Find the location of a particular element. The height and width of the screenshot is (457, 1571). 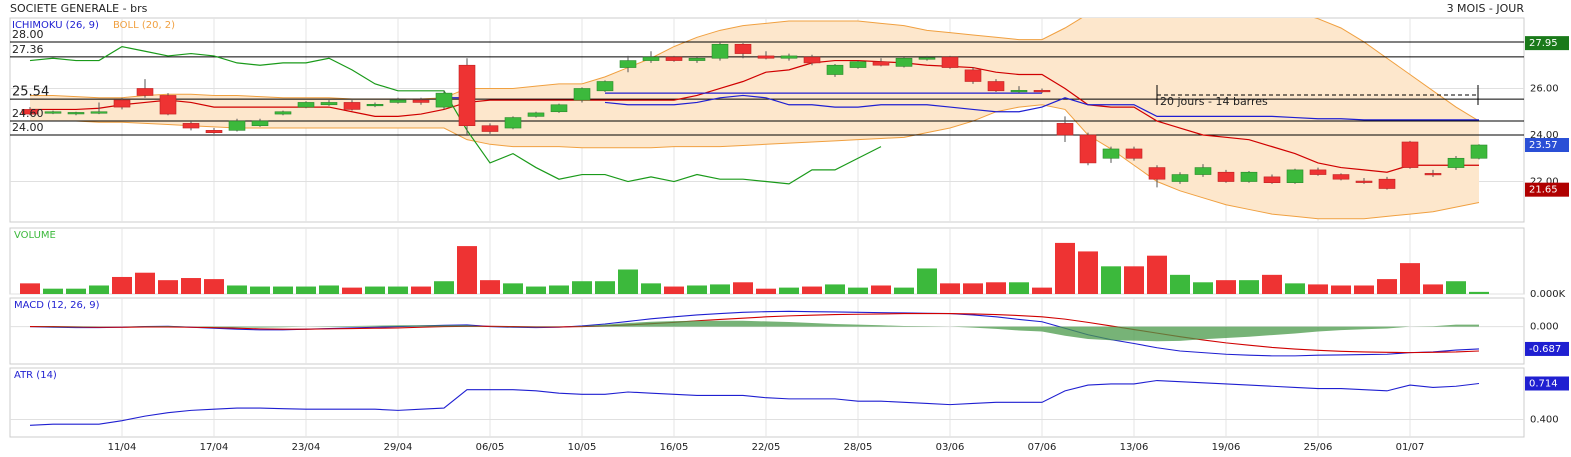

price-marker is located at coordinates (1547, 189).